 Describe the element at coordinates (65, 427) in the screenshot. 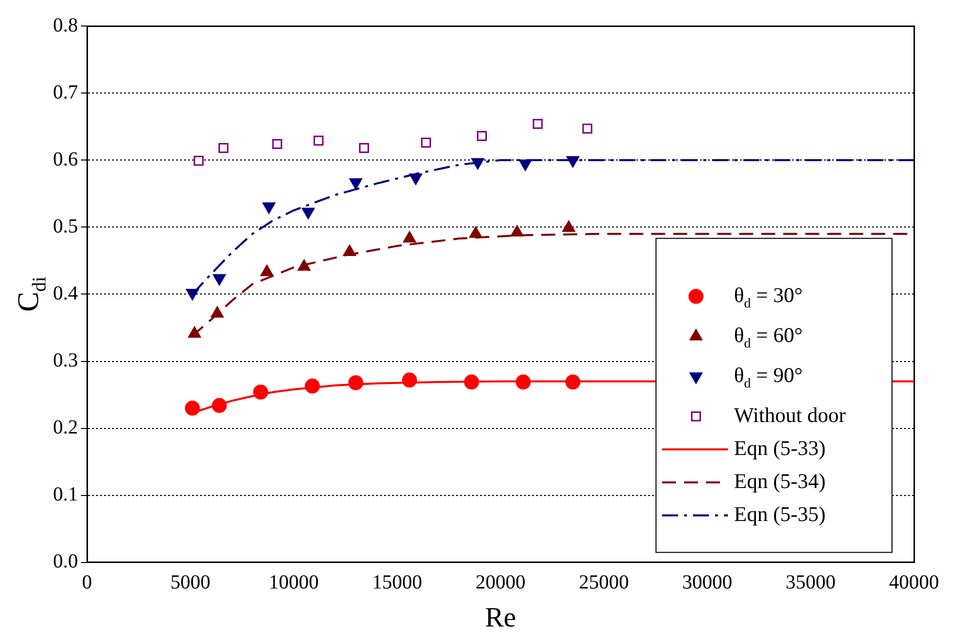

I see `y-tick-label: 0.2` at that location.